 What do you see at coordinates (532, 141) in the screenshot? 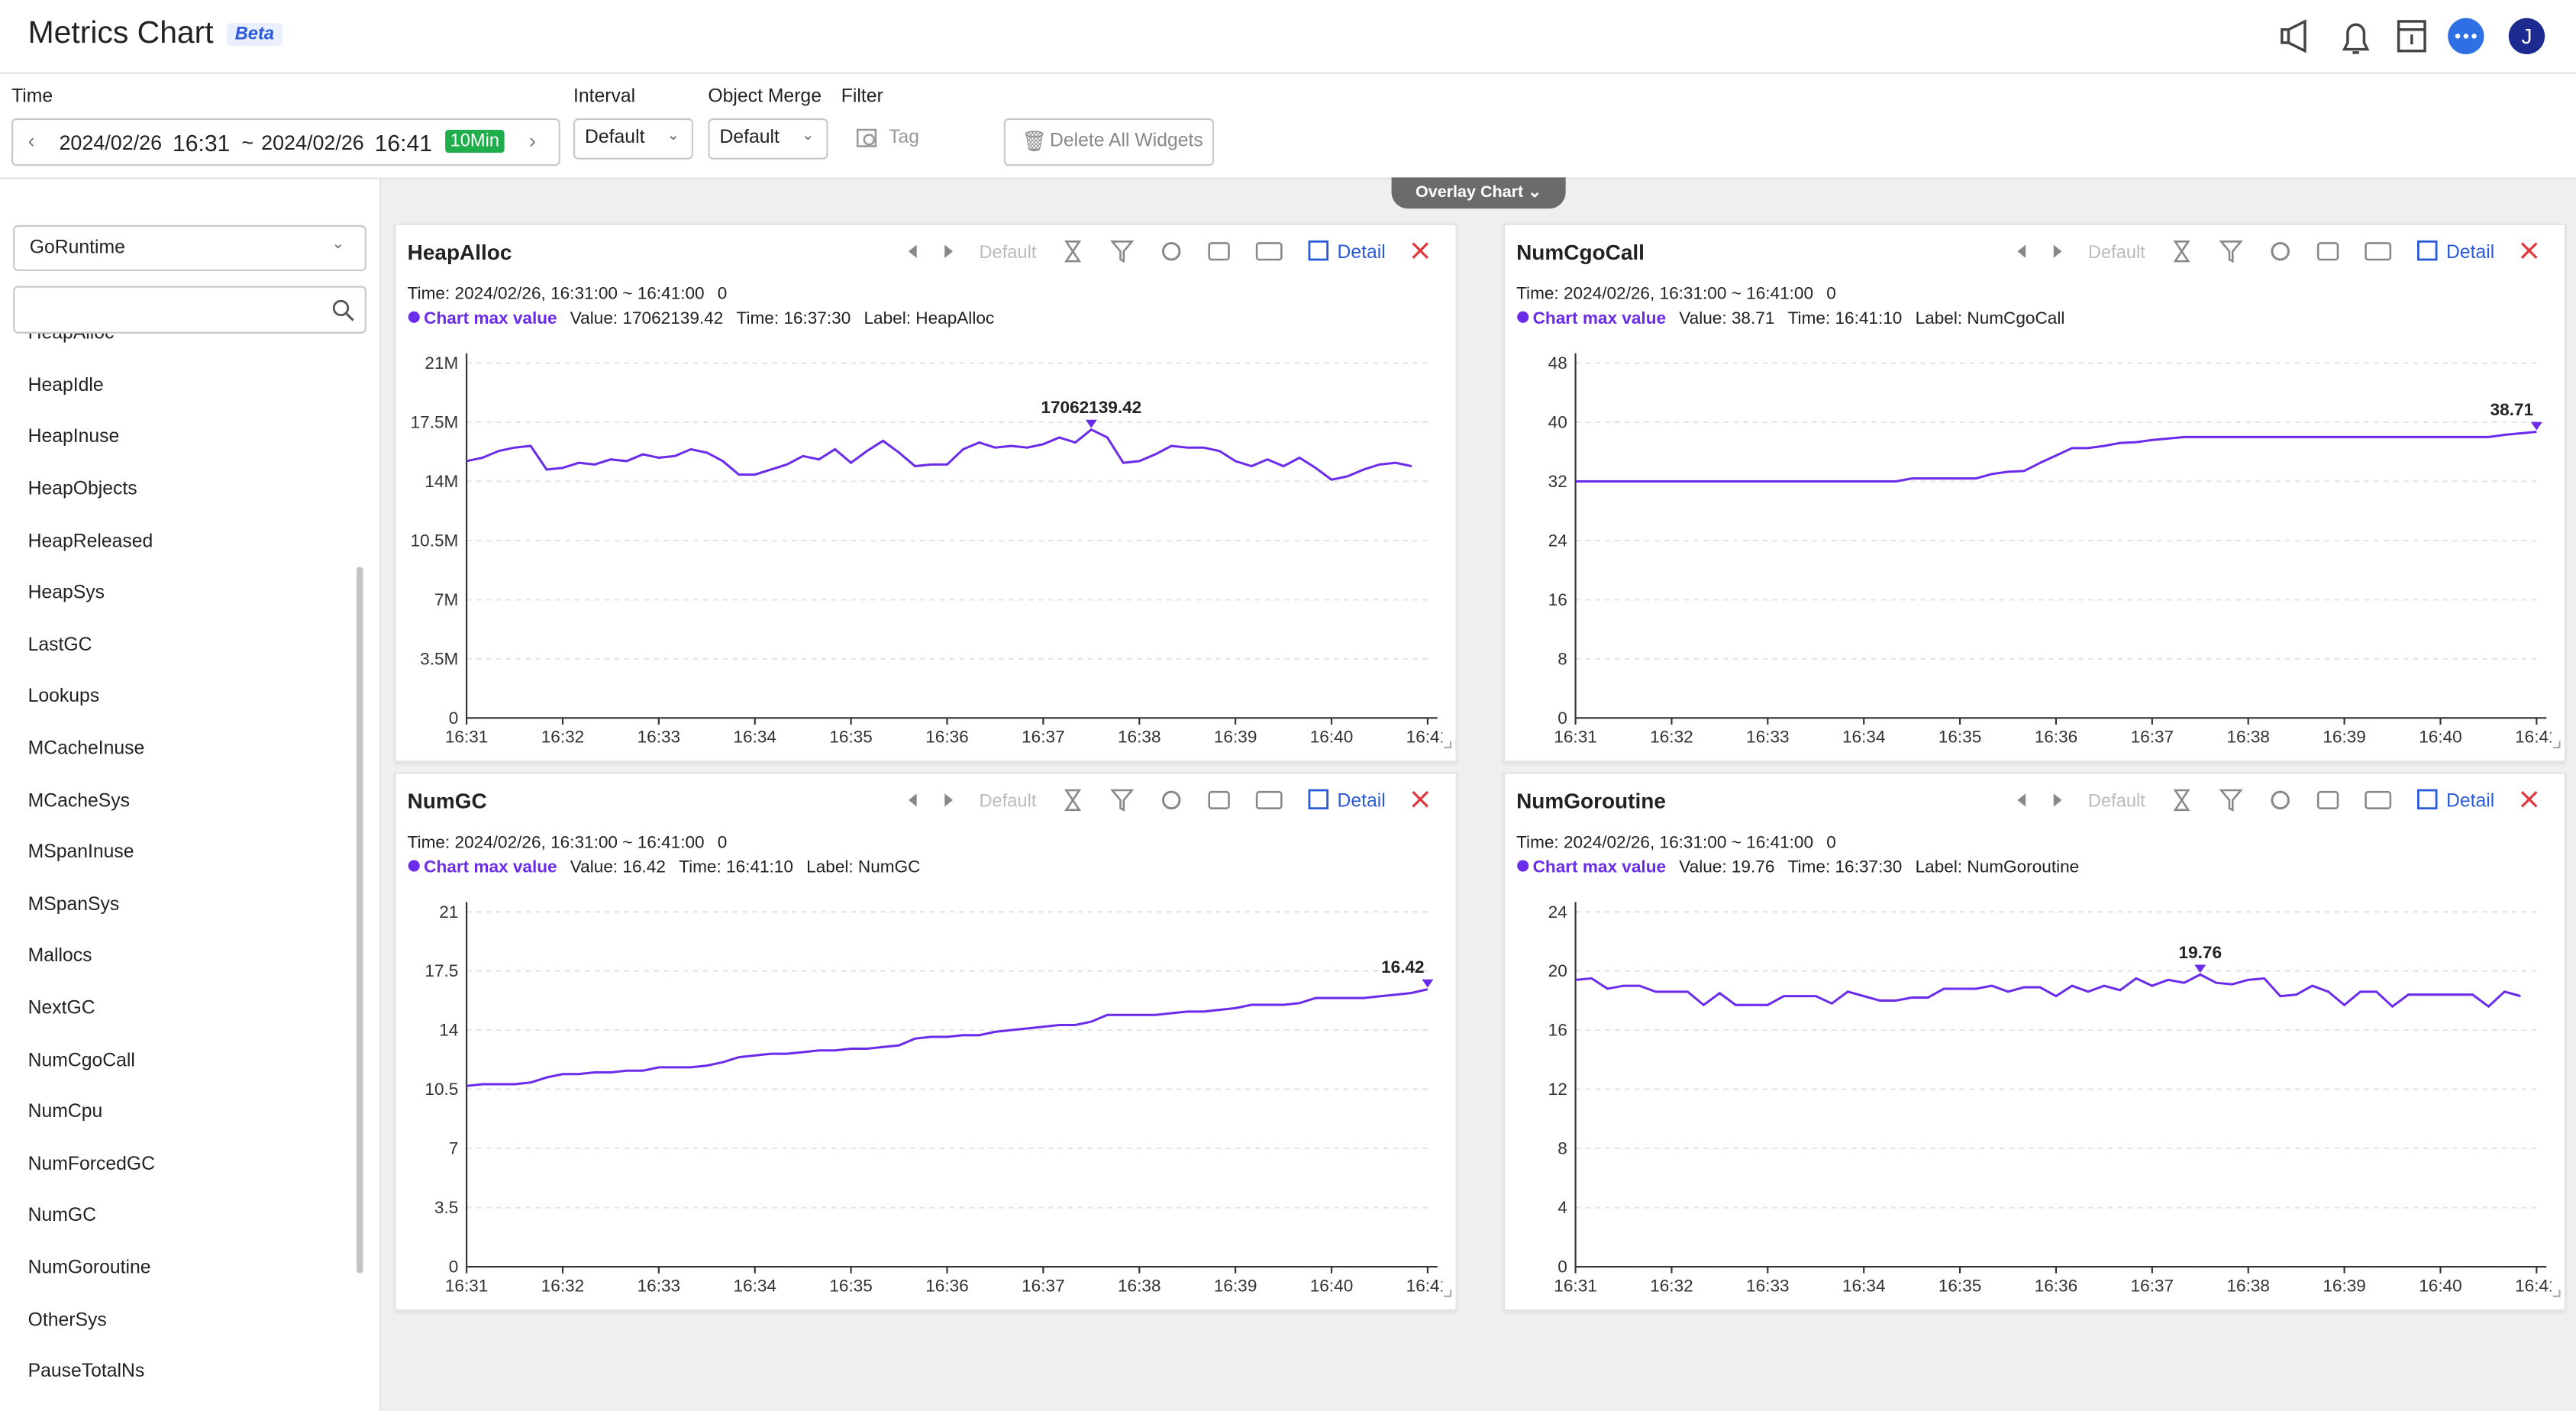
I see `next-arrow: ›` at bounding box center [532, 141].